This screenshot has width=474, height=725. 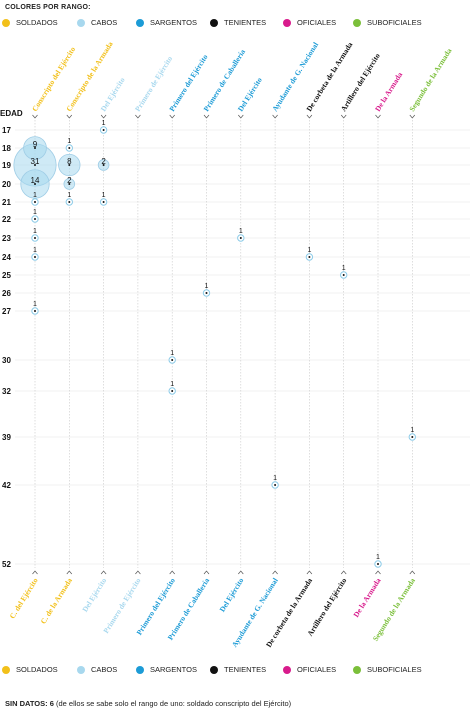 I want to click on age-tick-label: 39, so click(x=6, y=437).